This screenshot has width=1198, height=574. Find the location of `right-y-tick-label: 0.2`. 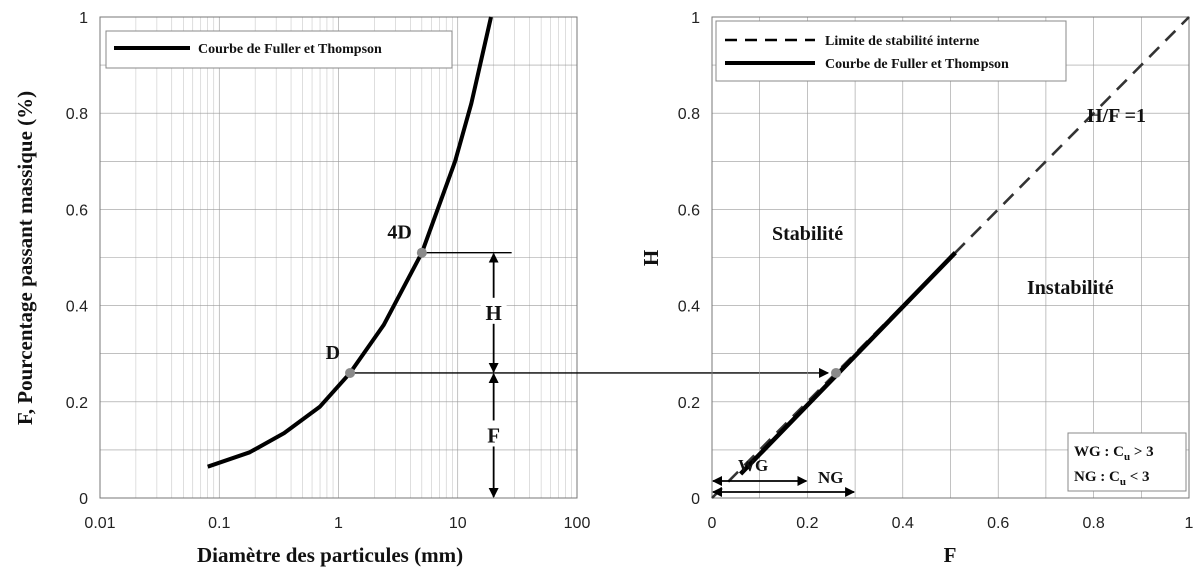

right-y-tick-label: 0.2 is located at coordinates (689, 403).